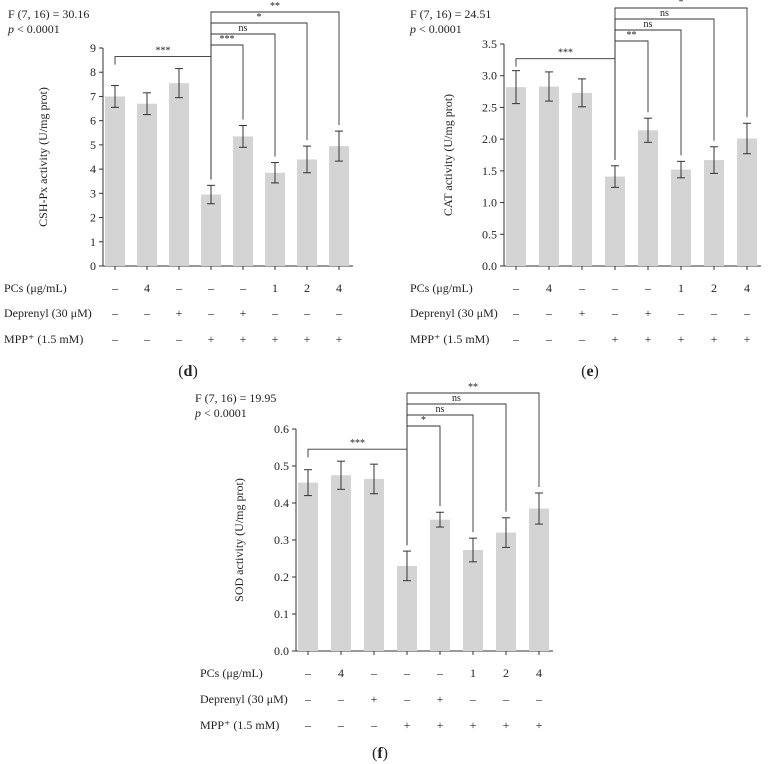 This screenshot has width=770, height=764. I want to click on y-axis-label: CAT activity (U/mg prot), so click(448, 155).